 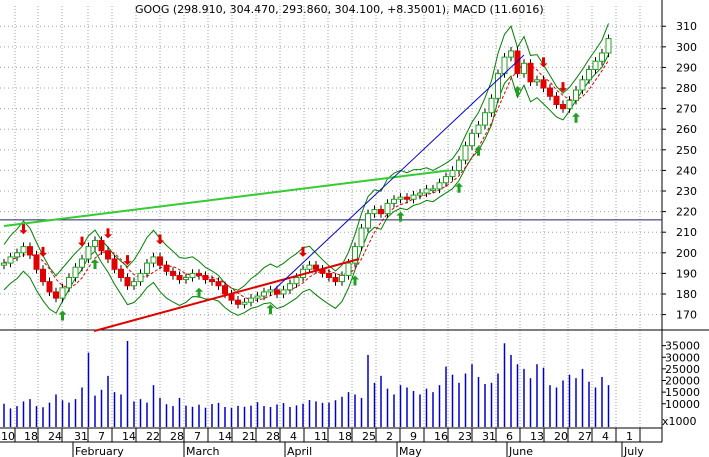 What do you see at coordinates (682, 357) in the screenshot?
I see `volume-tick-label: 30000` at bounding box center [682, 357].